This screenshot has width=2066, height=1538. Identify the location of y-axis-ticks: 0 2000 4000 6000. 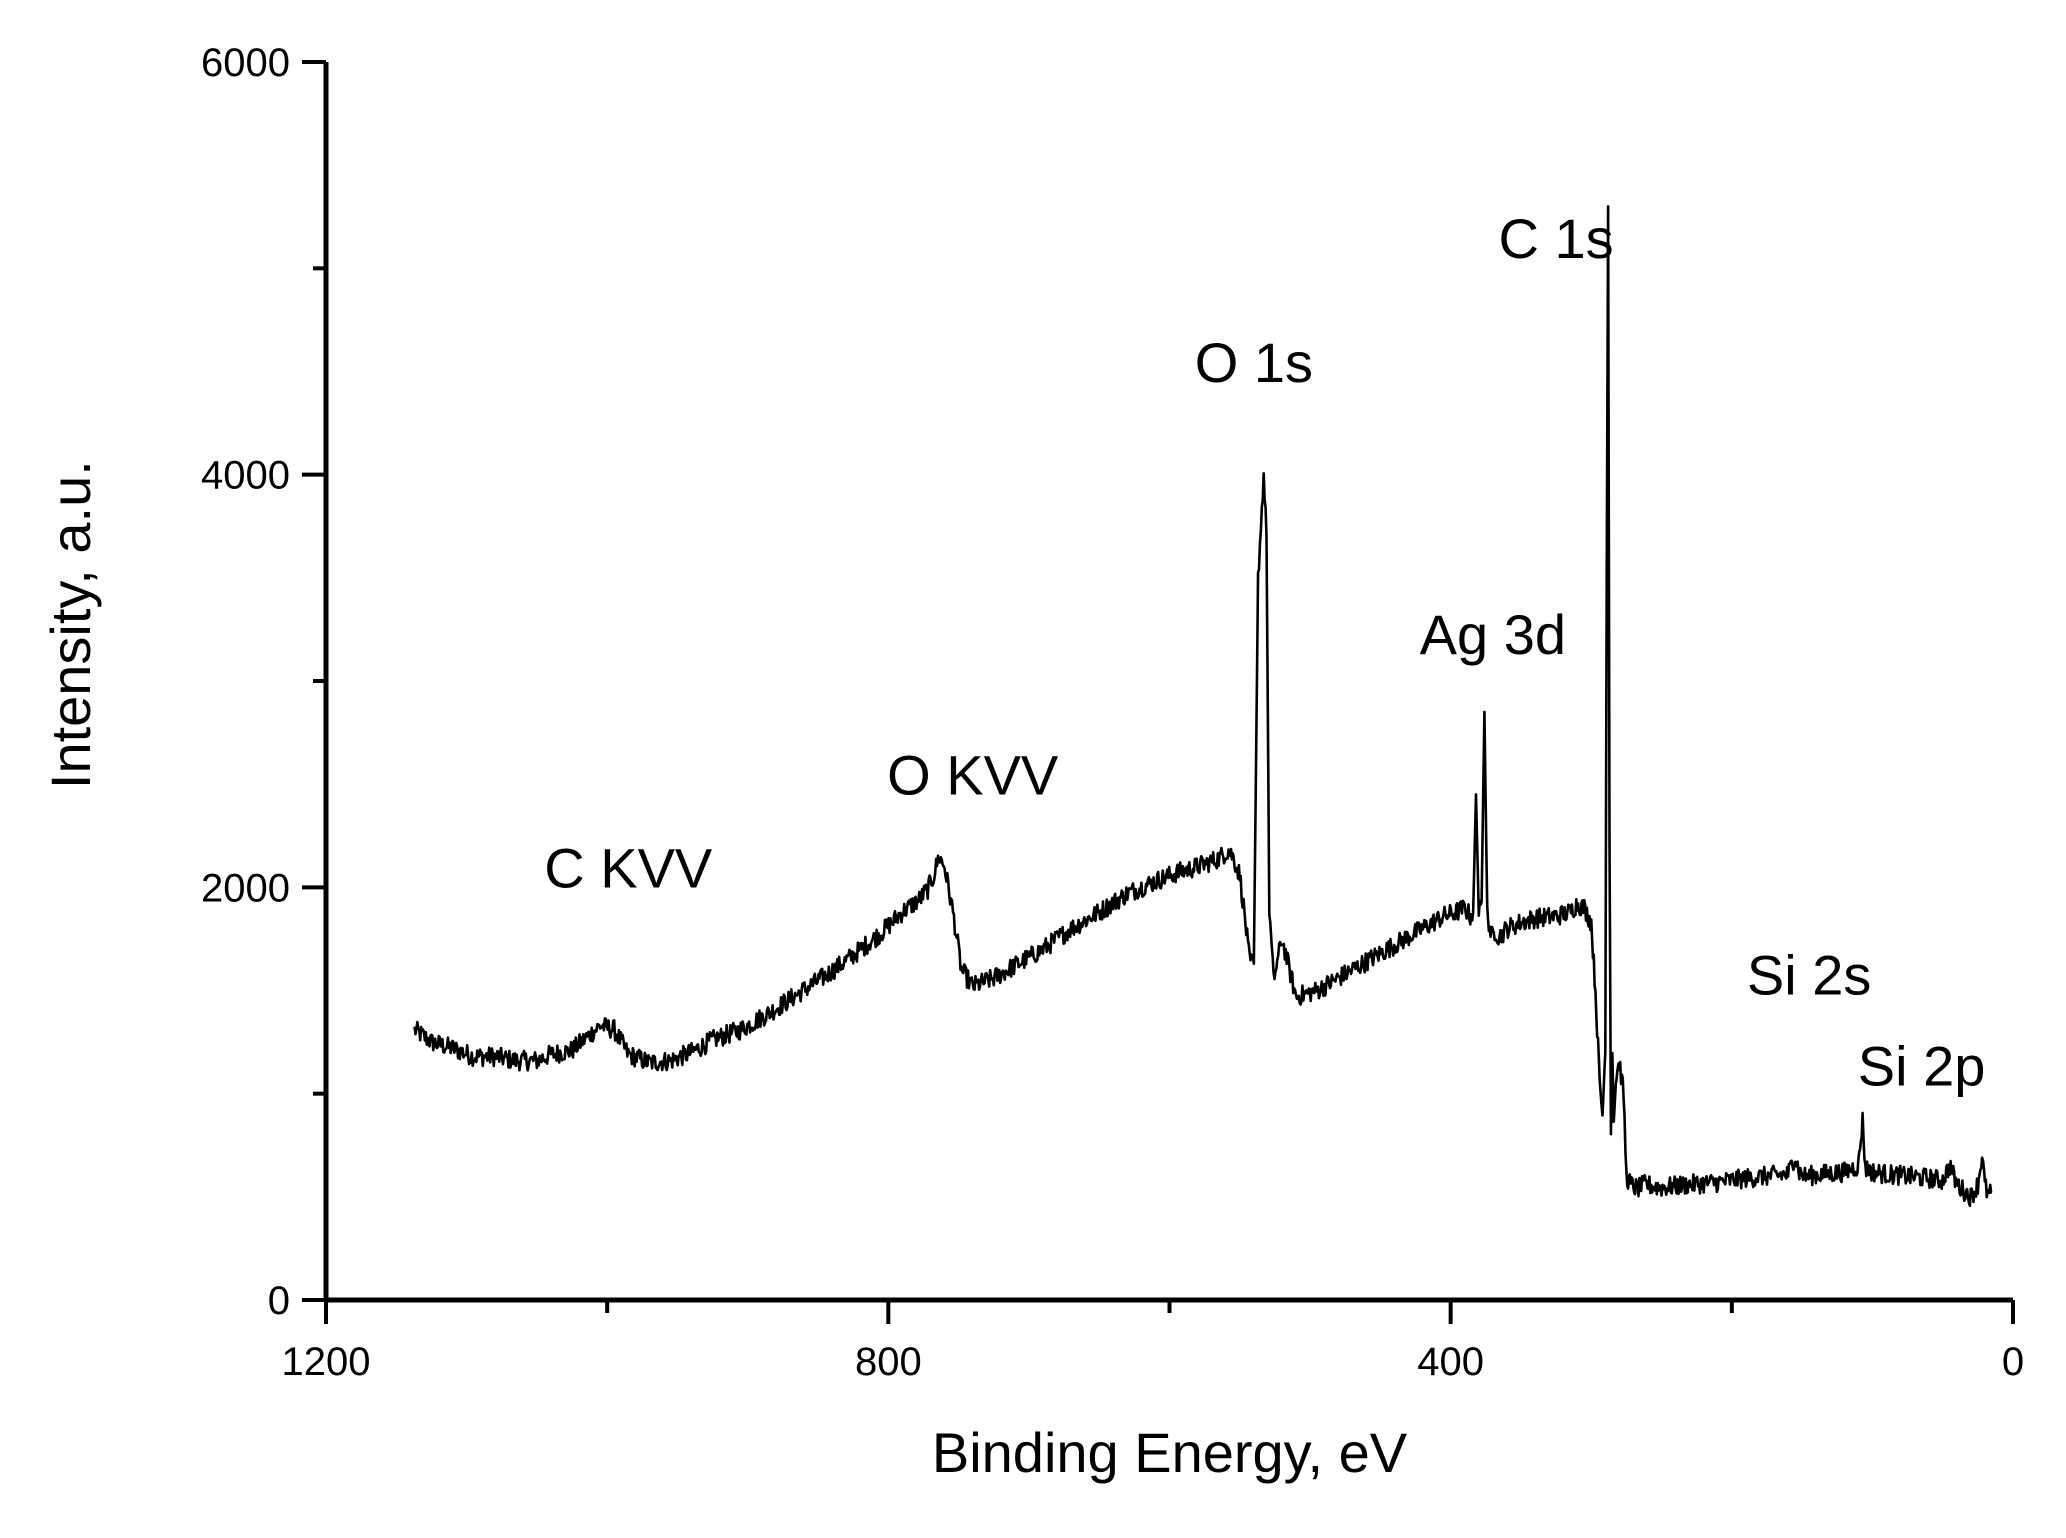
(263, 682).